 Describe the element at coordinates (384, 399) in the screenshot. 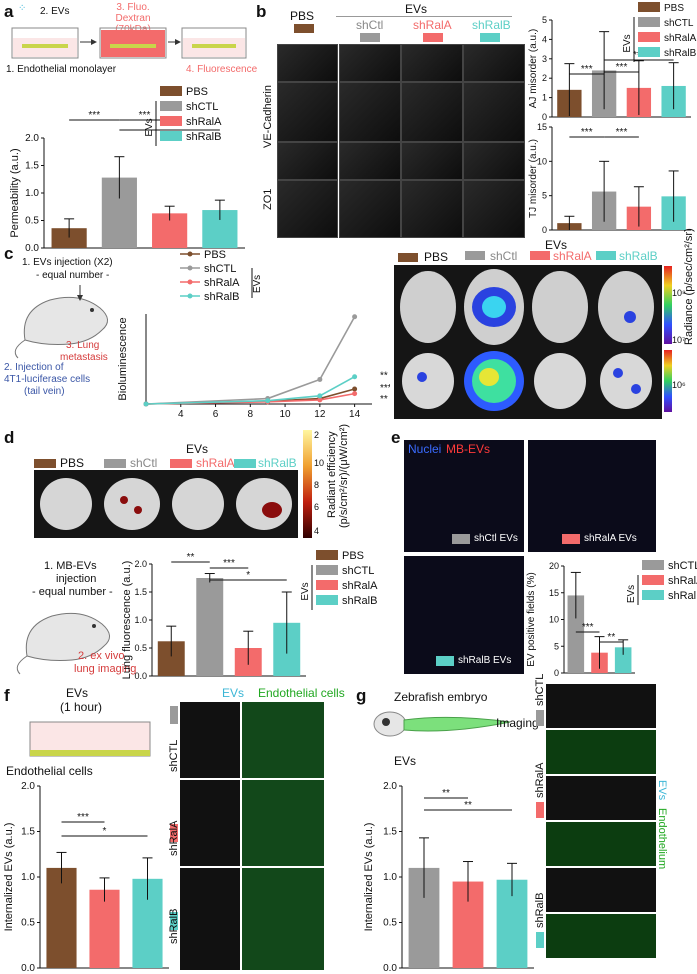

I see `sig-shrala: **` at that location.